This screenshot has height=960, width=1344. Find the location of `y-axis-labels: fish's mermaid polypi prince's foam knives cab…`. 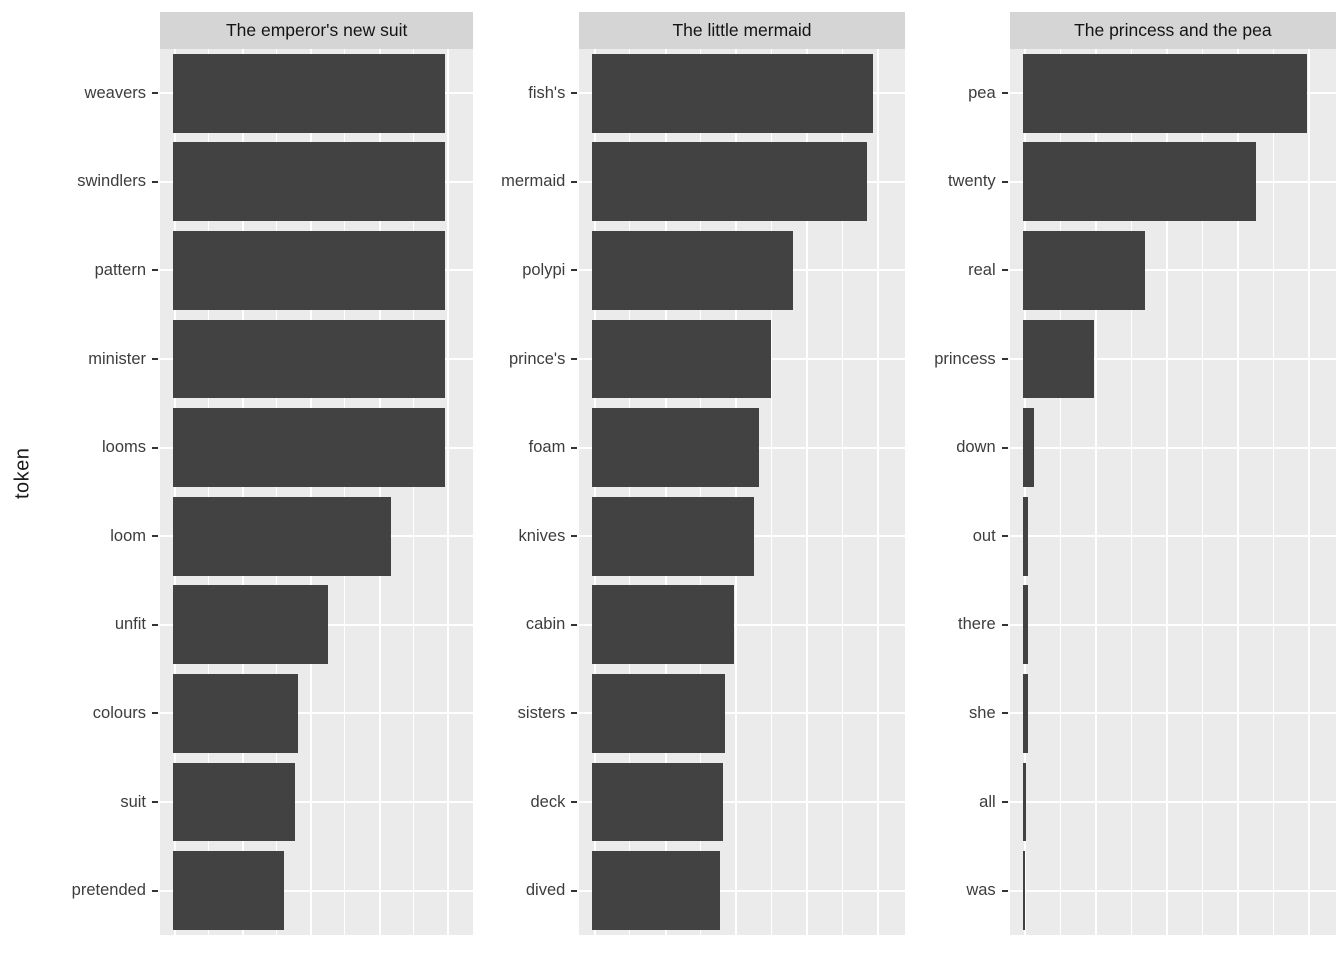

y-axis-labels: fish's mermaid polypi prince's foam knives cab… is located at coordinates (526, 492).